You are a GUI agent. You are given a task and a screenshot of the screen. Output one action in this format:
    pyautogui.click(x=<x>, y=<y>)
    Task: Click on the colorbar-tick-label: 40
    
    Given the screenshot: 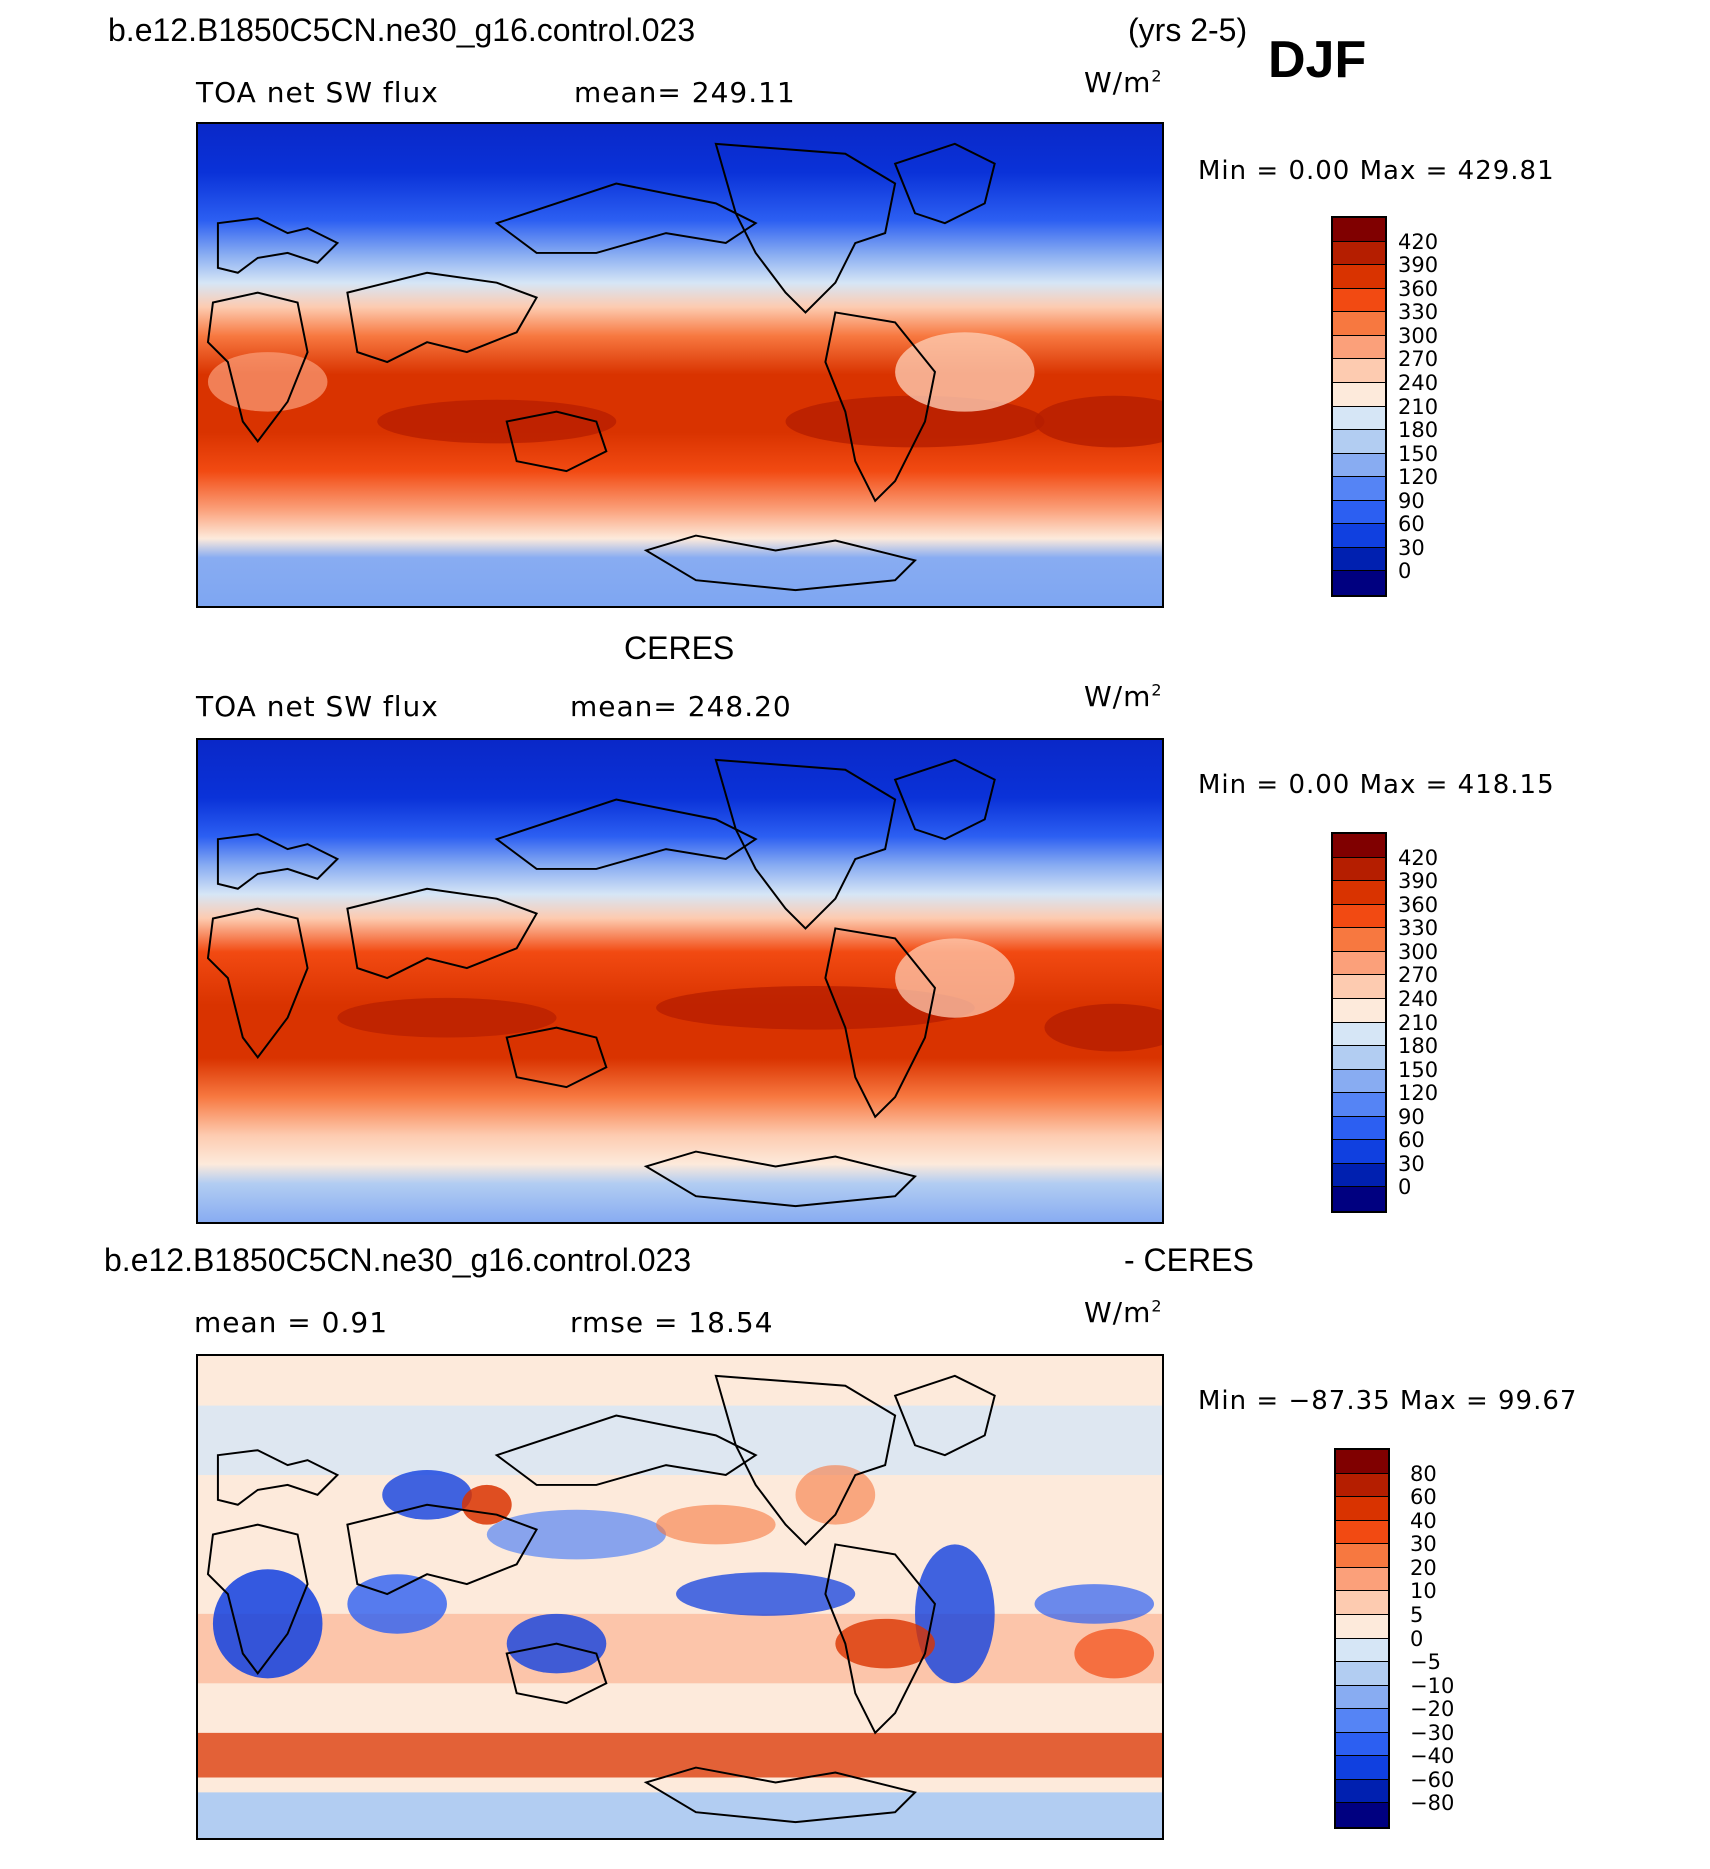 What is the action you would take?
    pyautogui.click(x=1423, y=1520)
    